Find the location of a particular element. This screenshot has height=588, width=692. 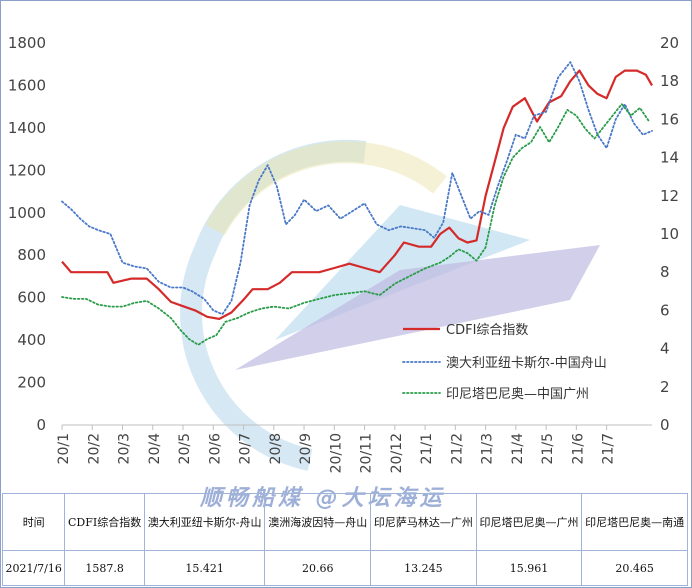

table-header-cell: CDFI综合指数 is located at coordinates (104, 522).